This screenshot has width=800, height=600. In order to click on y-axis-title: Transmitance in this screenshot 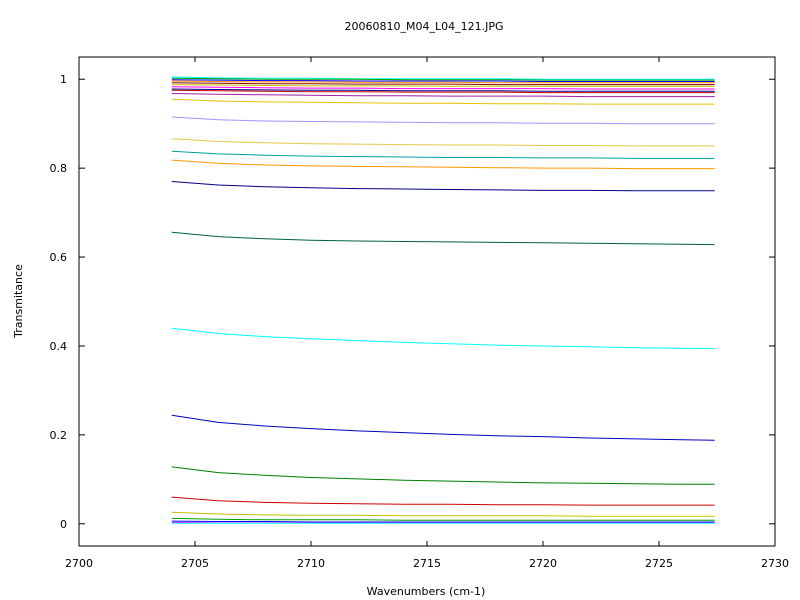, I will do `click(18, 301)`.